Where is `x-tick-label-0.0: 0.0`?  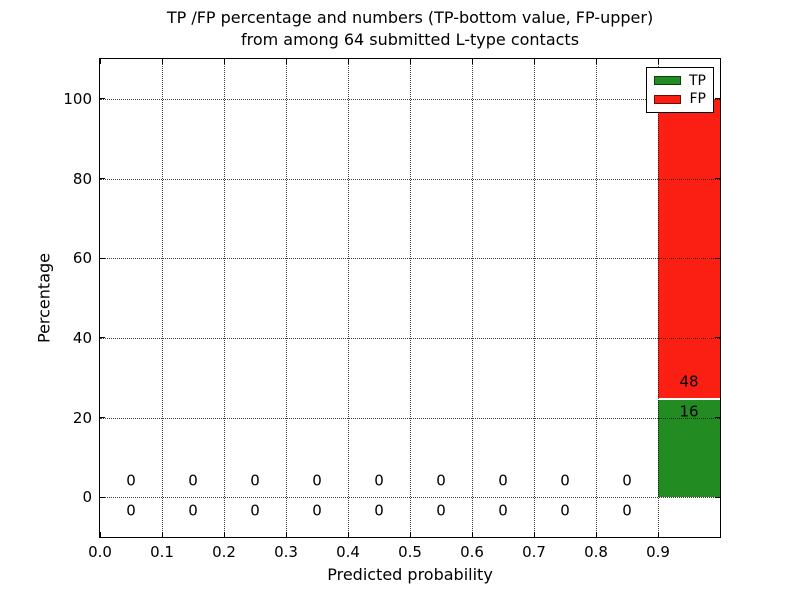
x-tick-label-0.0: 0.0 is located at coordinates (100, 552).